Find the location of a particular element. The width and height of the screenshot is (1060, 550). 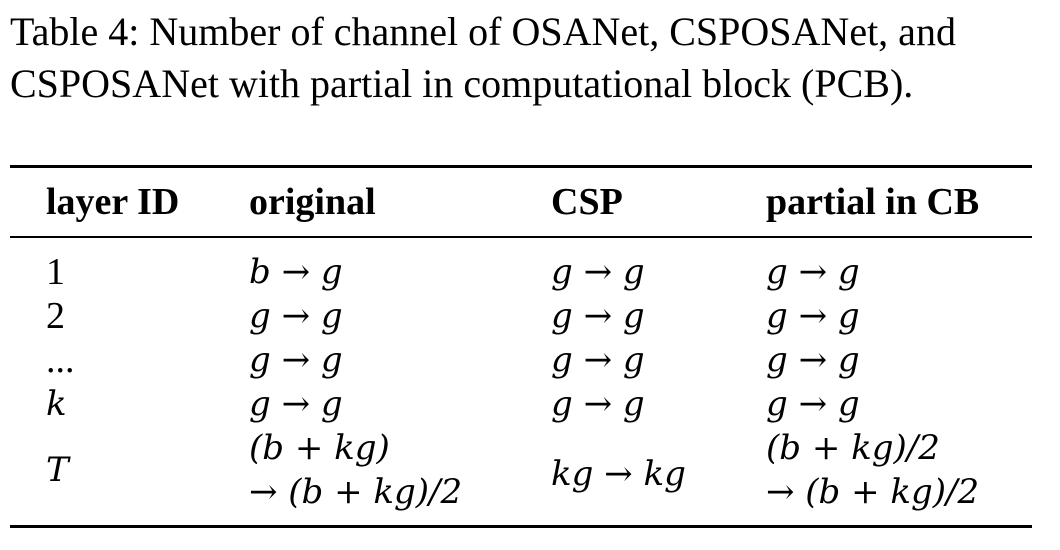

row-4-layer: k is located at coordinates (56, 404).